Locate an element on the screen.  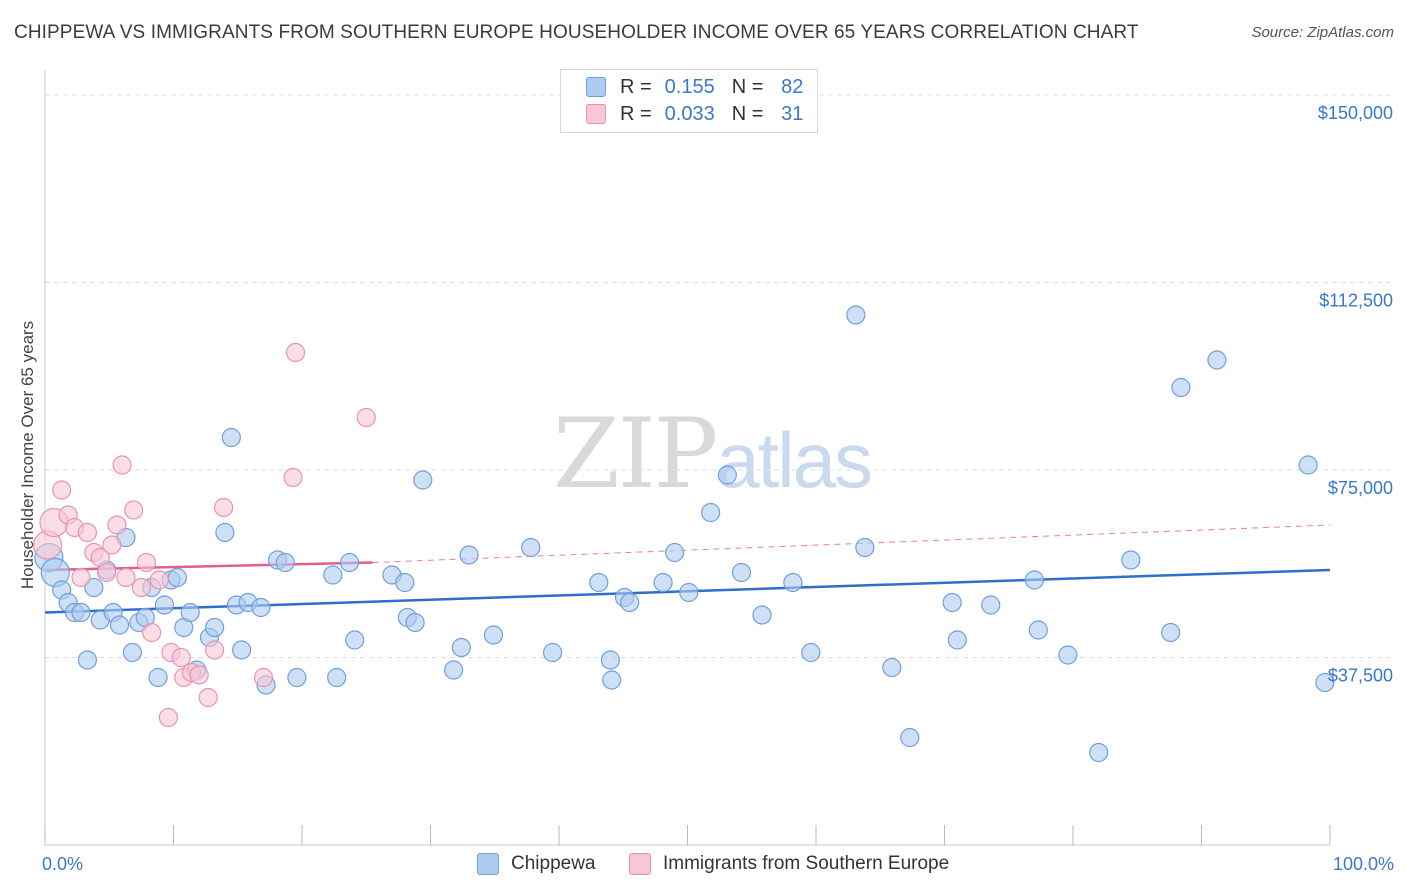
legend-n-value: 82 is located at coordinates (792, 86).